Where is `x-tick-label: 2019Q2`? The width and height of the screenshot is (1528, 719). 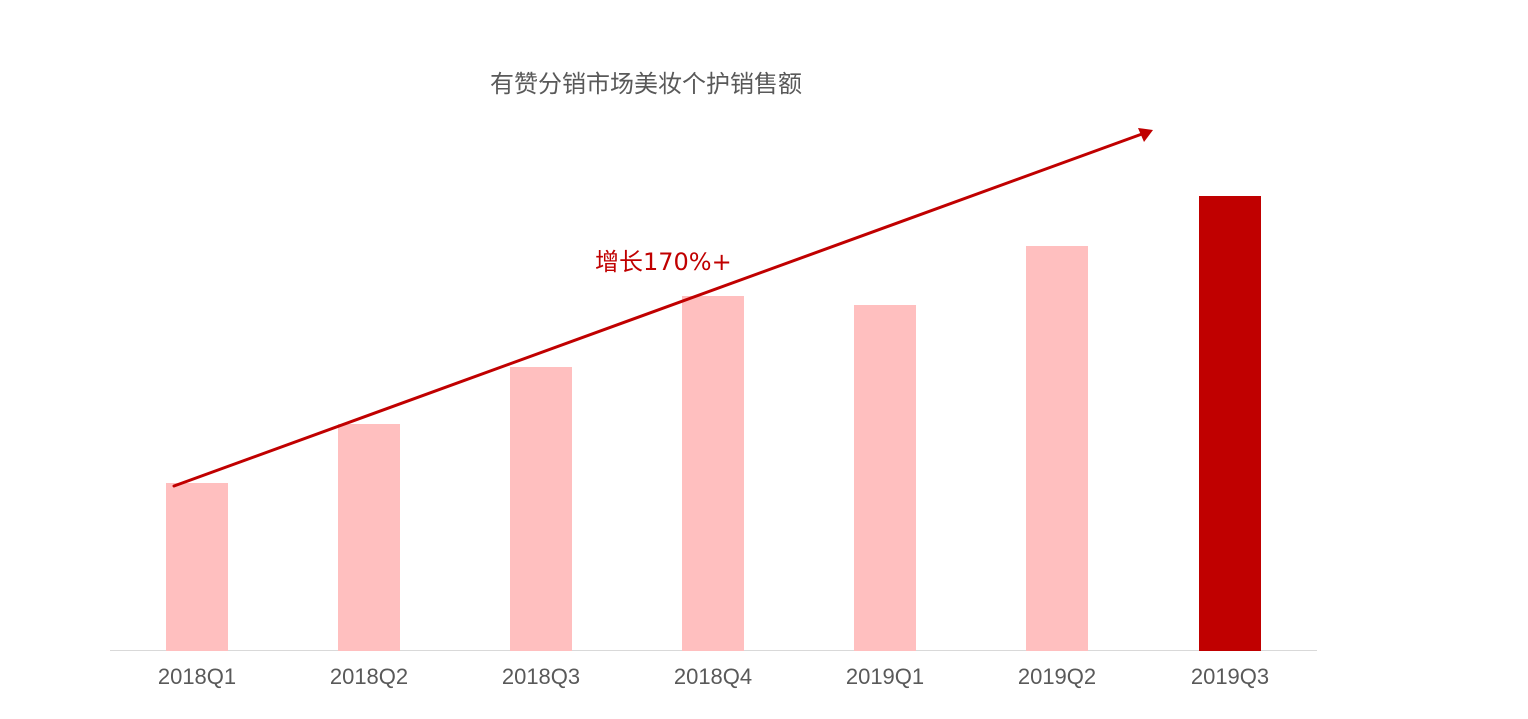 x-tick-label: 2019Q2 is located at coordinates (1057, 676).